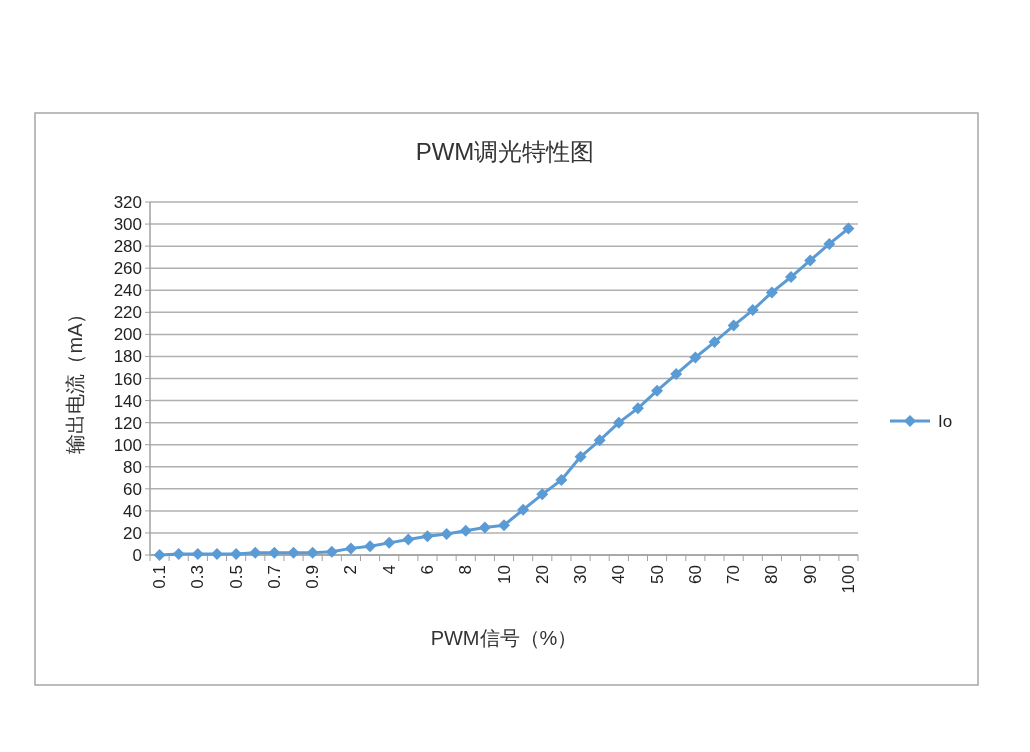 The image size is (1030, 752). Describe the element at coordinates (127, 379) in the screenshot. I see `y-tick-label: 160` at that location.